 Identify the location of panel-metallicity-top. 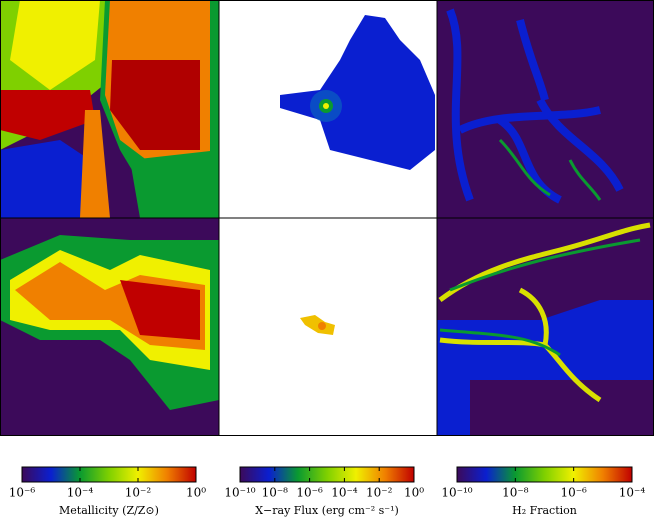
(109, 109).